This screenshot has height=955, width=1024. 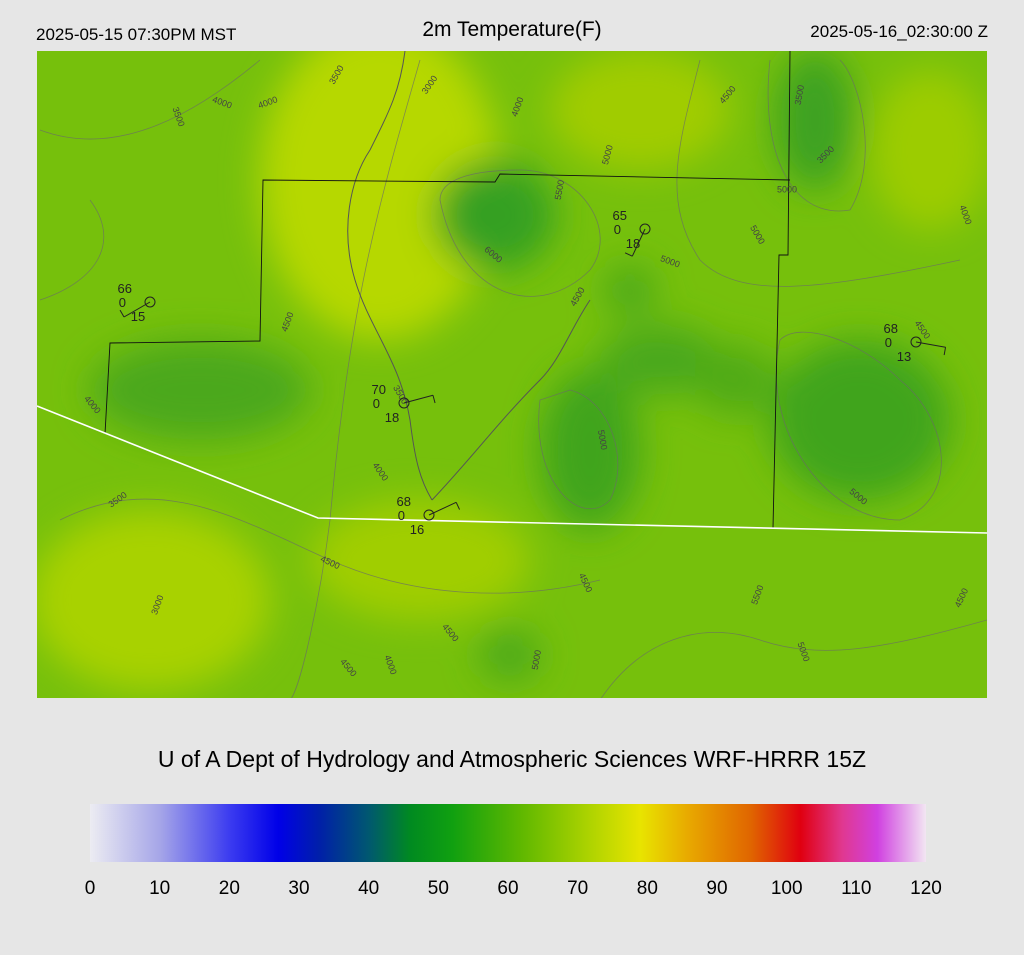 I want to click on station-plot: 700 18, so click(x=404, y=403).